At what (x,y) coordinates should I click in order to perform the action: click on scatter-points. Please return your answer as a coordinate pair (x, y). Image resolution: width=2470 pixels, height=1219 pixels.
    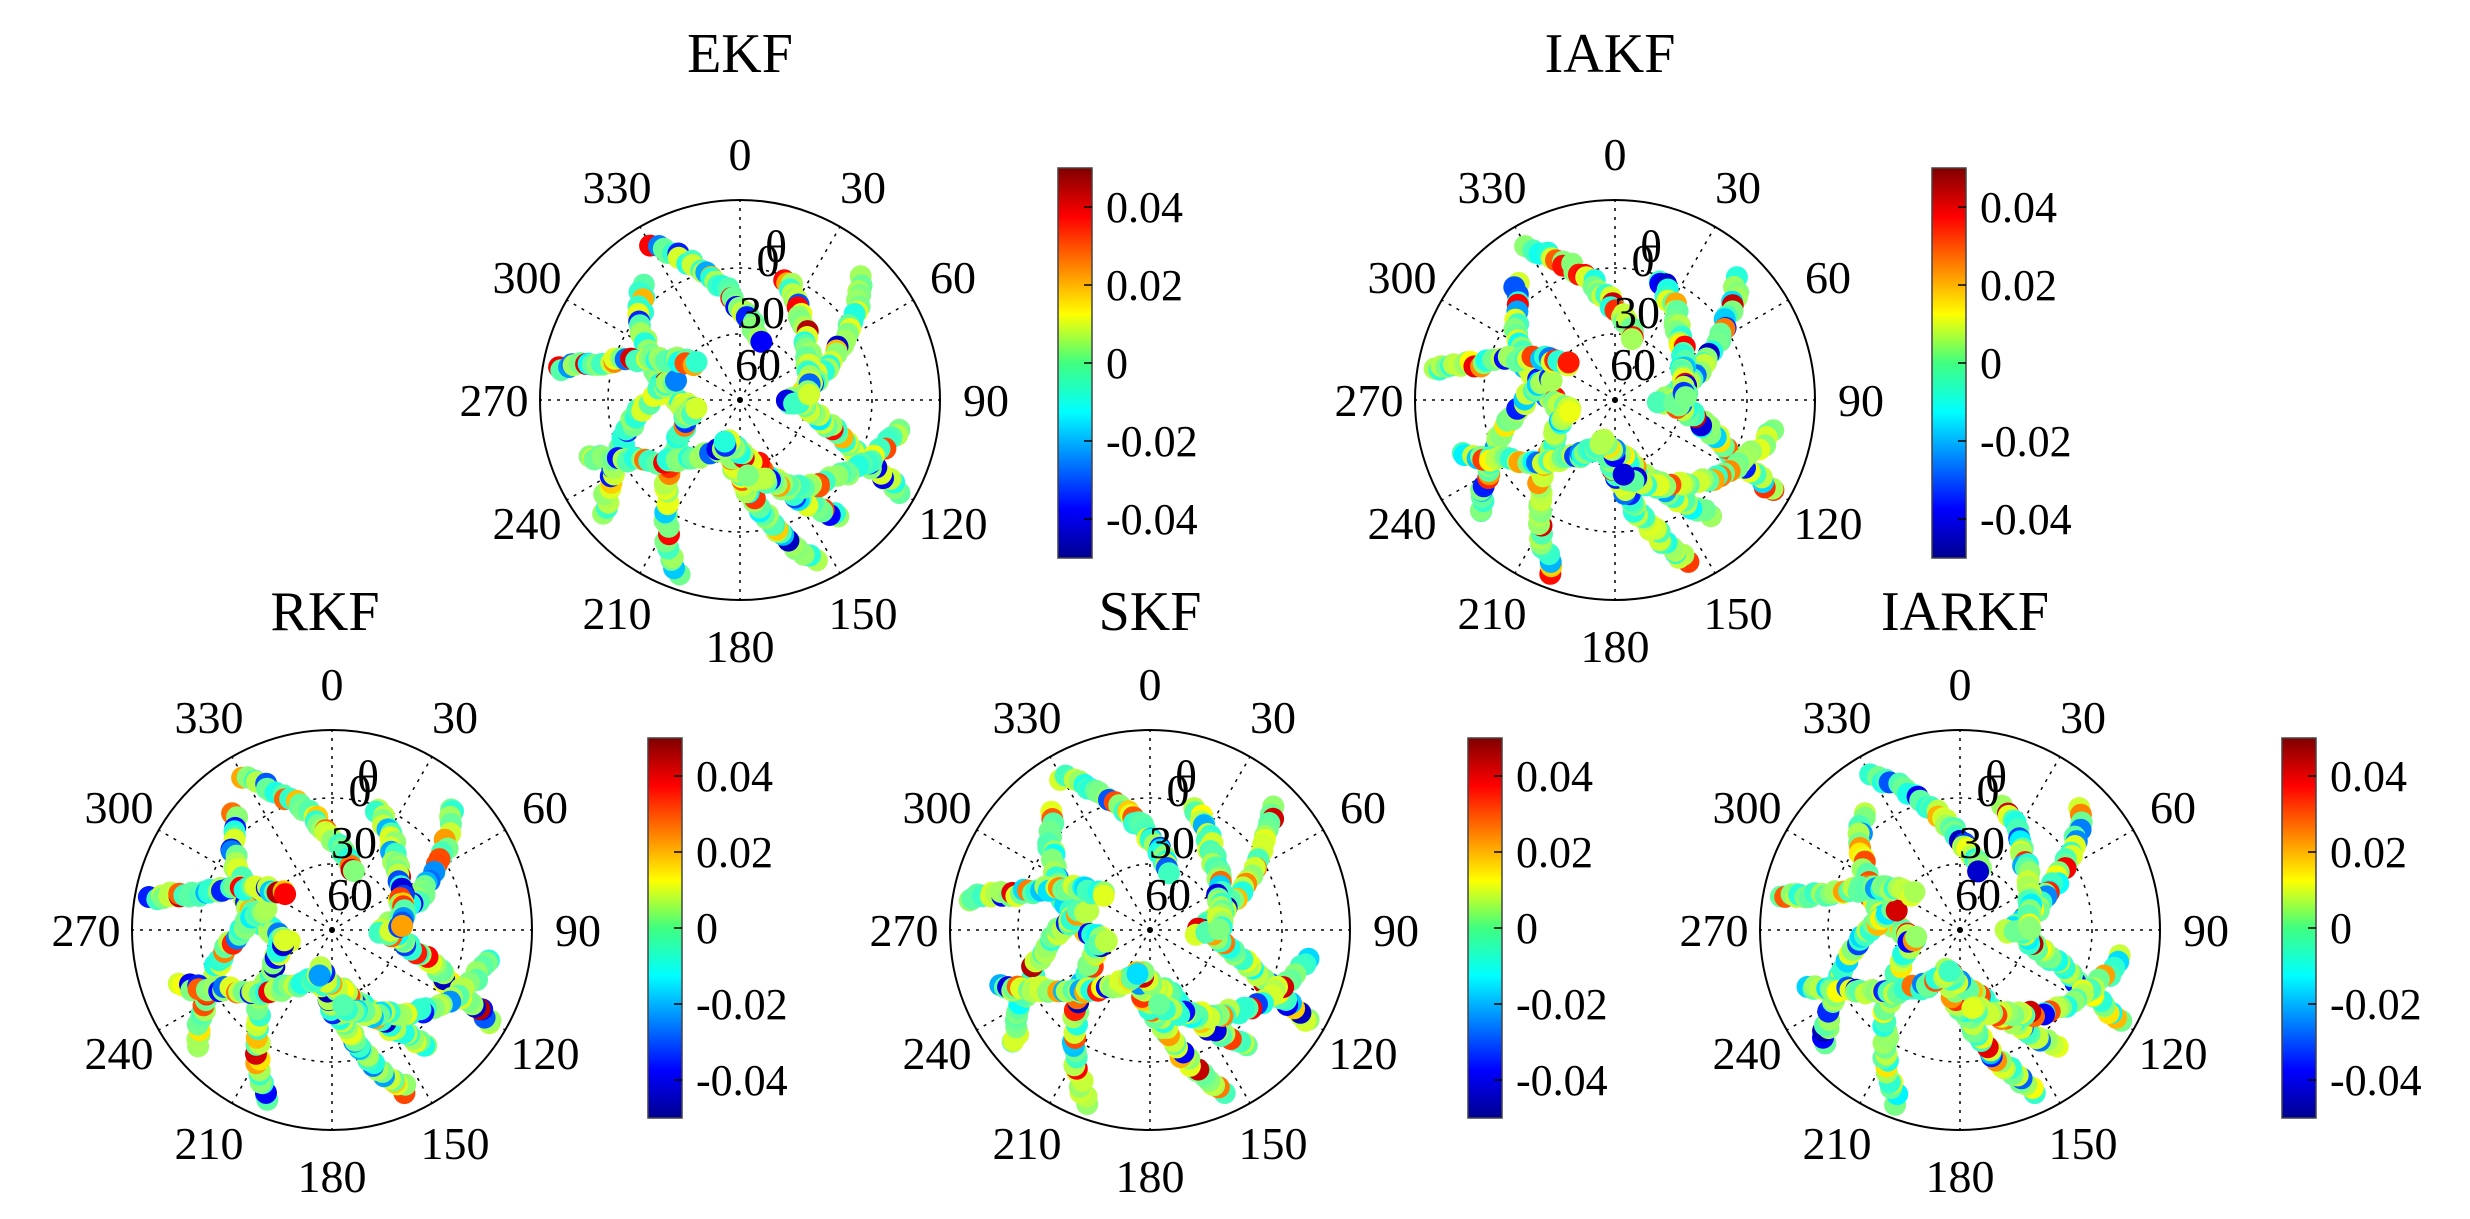
    Looking at the image, I should click on (1139, 940).